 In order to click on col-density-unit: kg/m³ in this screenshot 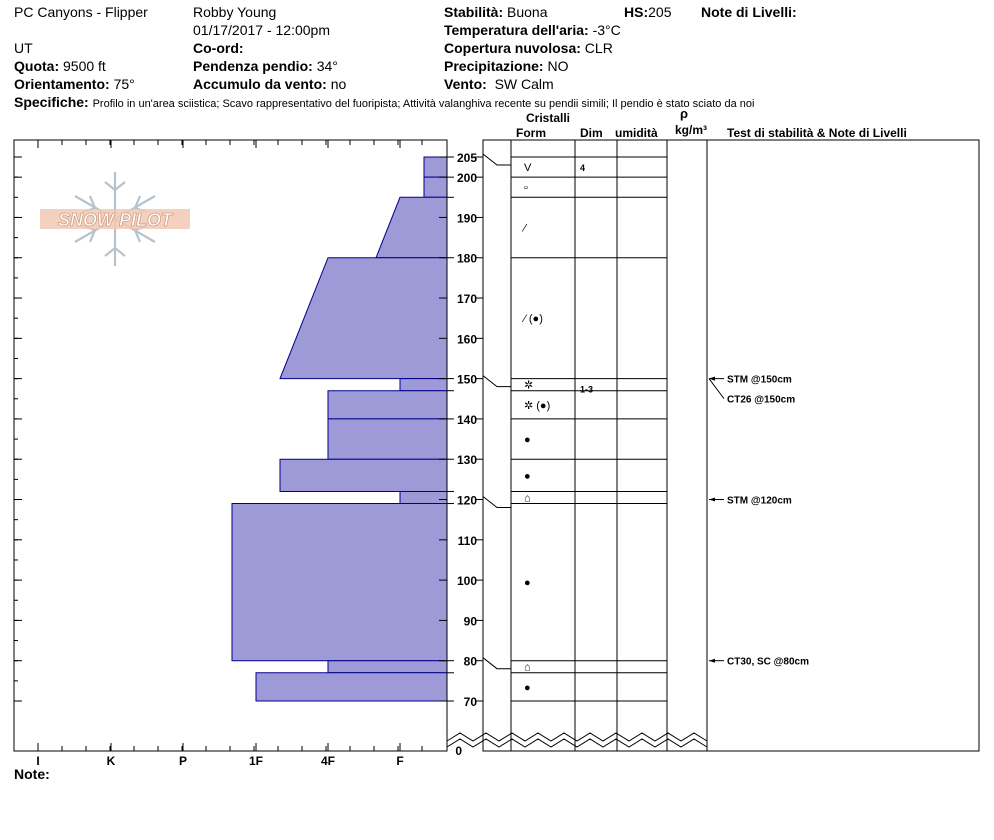, I will do `click(691, 130)`.